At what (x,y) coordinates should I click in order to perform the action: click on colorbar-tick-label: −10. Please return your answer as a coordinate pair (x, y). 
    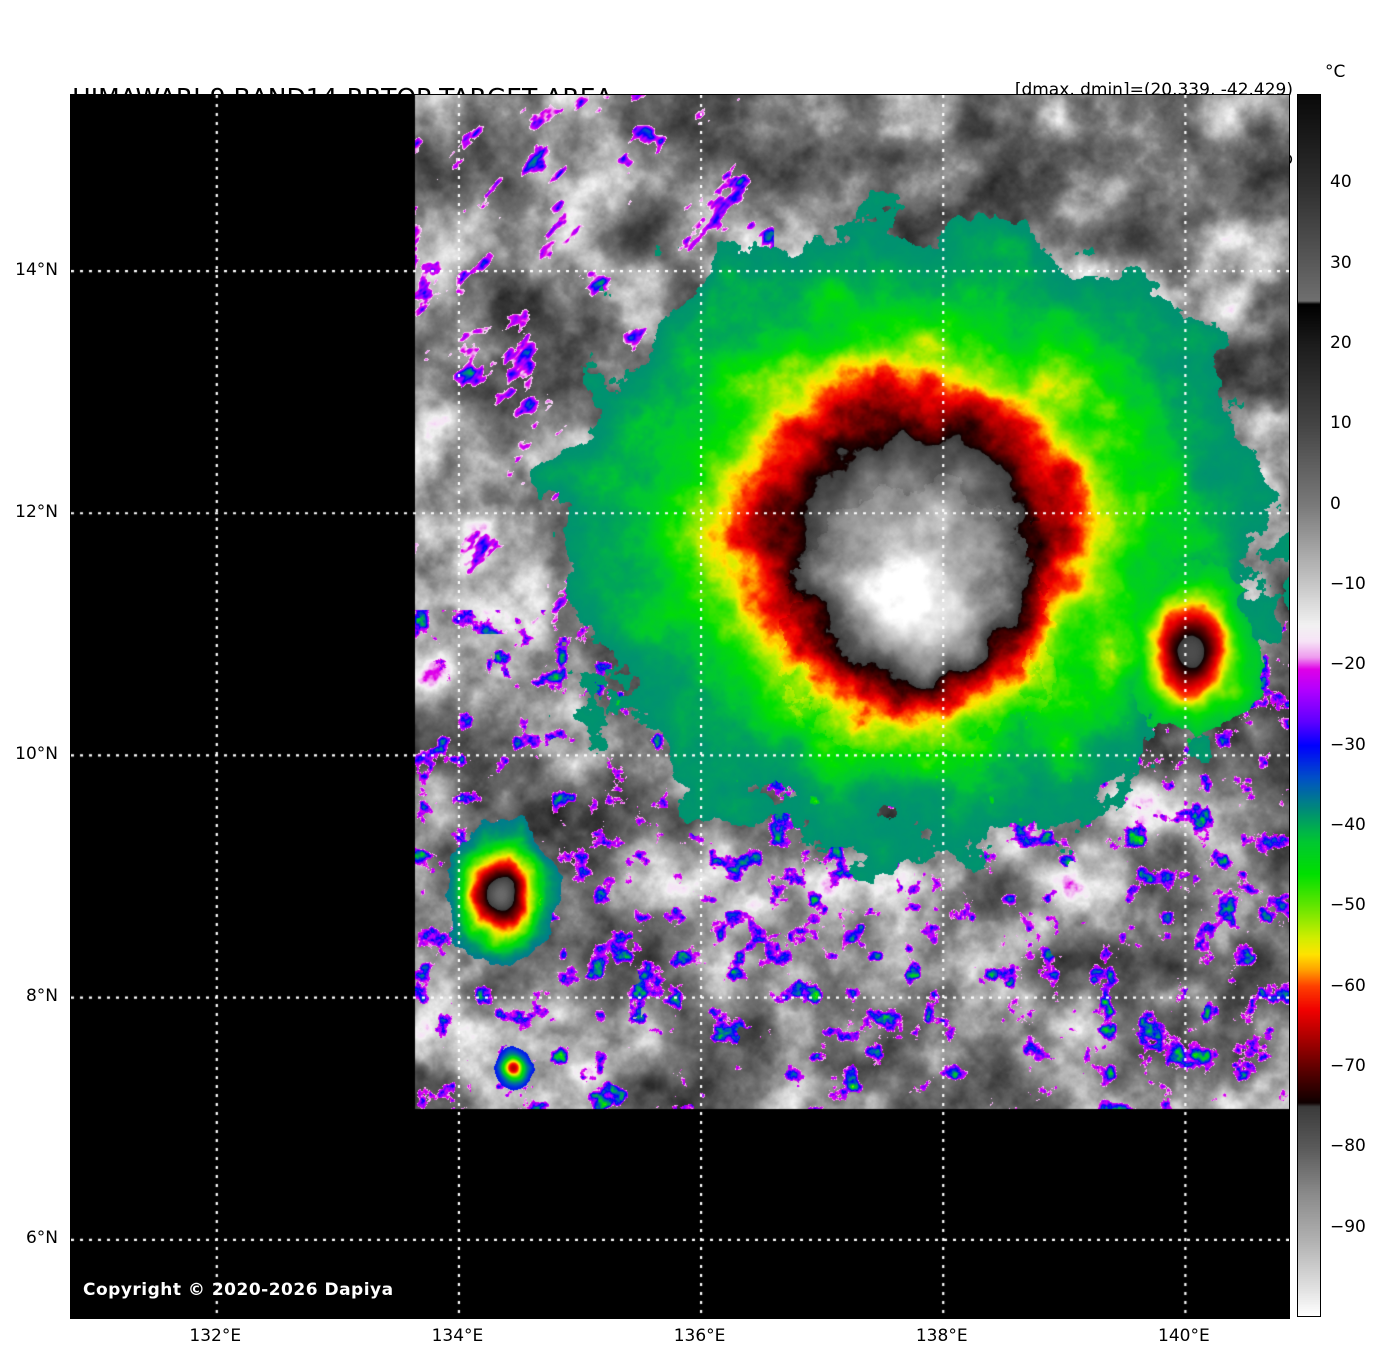
    Looking at the image, I should click on (1348, 584).